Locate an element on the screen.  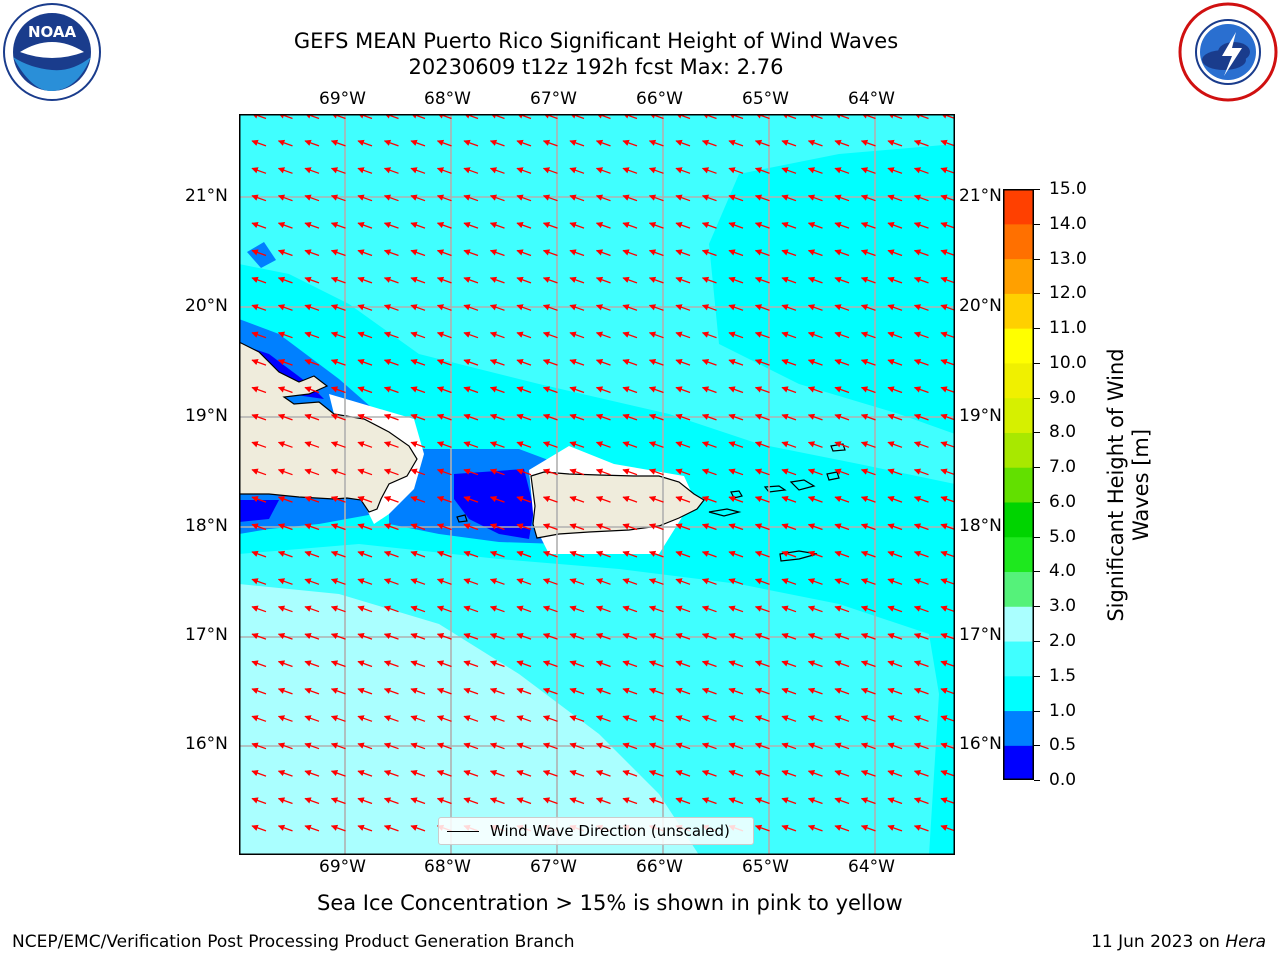
lat-label-right-16n: 16°N is located at coordinates (980, 744).